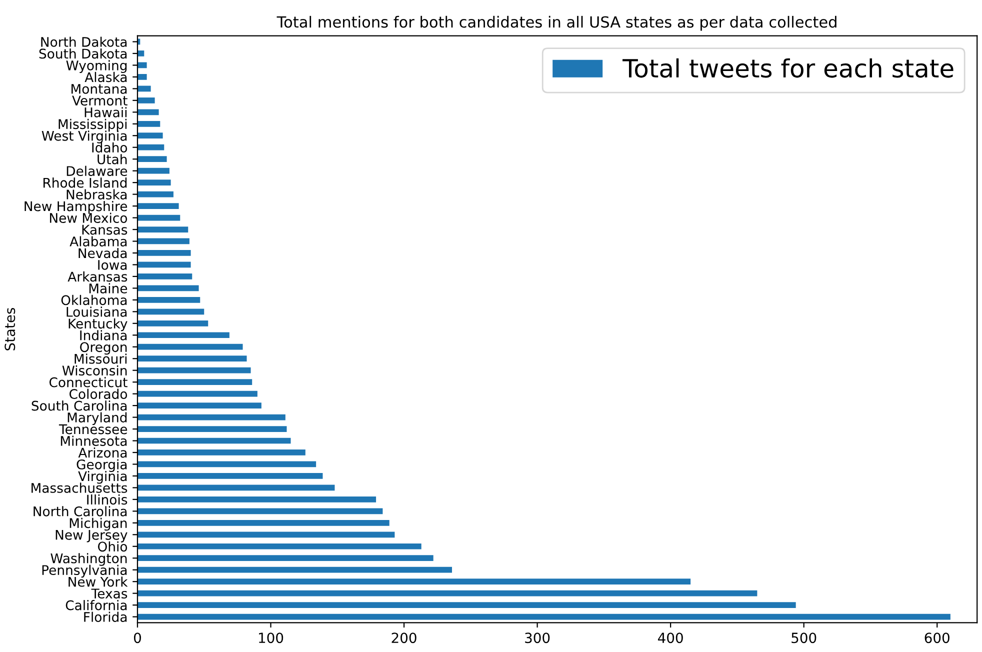  I want to click on y-tick-label: North Dakota, so click(84, 41).